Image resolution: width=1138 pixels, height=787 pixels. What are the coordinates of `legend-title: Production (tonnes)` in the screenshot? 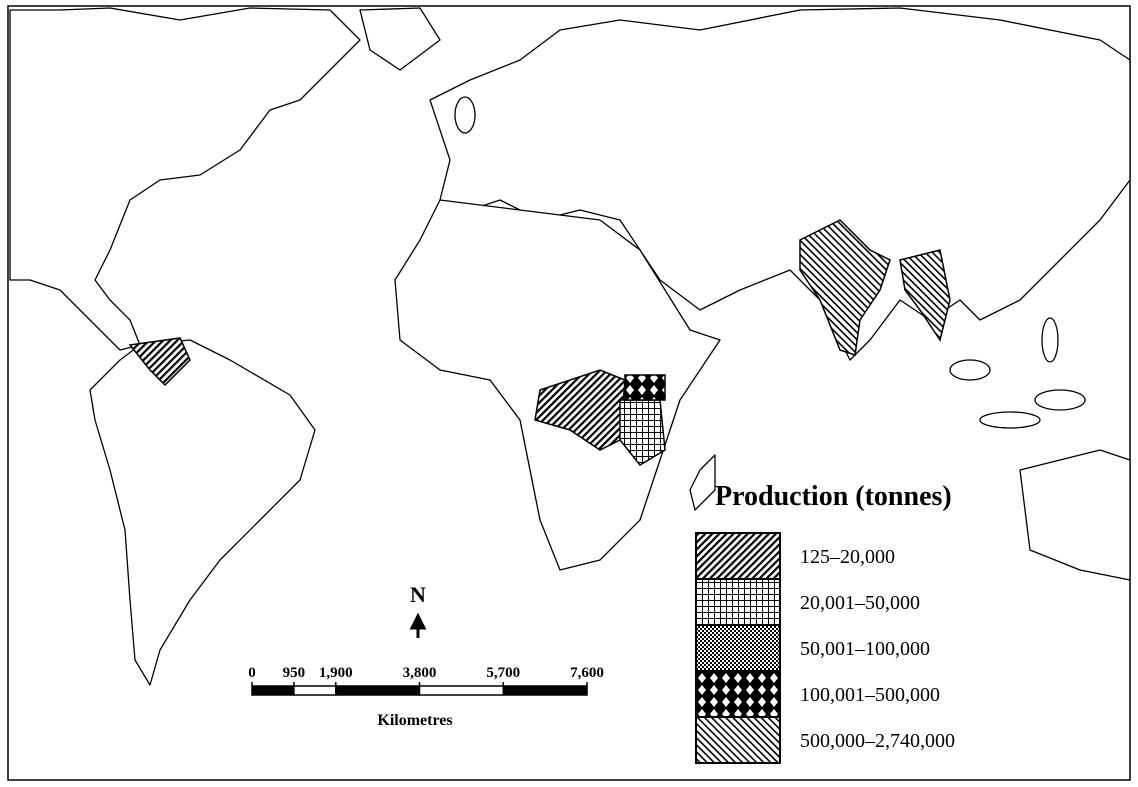 It's located at (833, 496).